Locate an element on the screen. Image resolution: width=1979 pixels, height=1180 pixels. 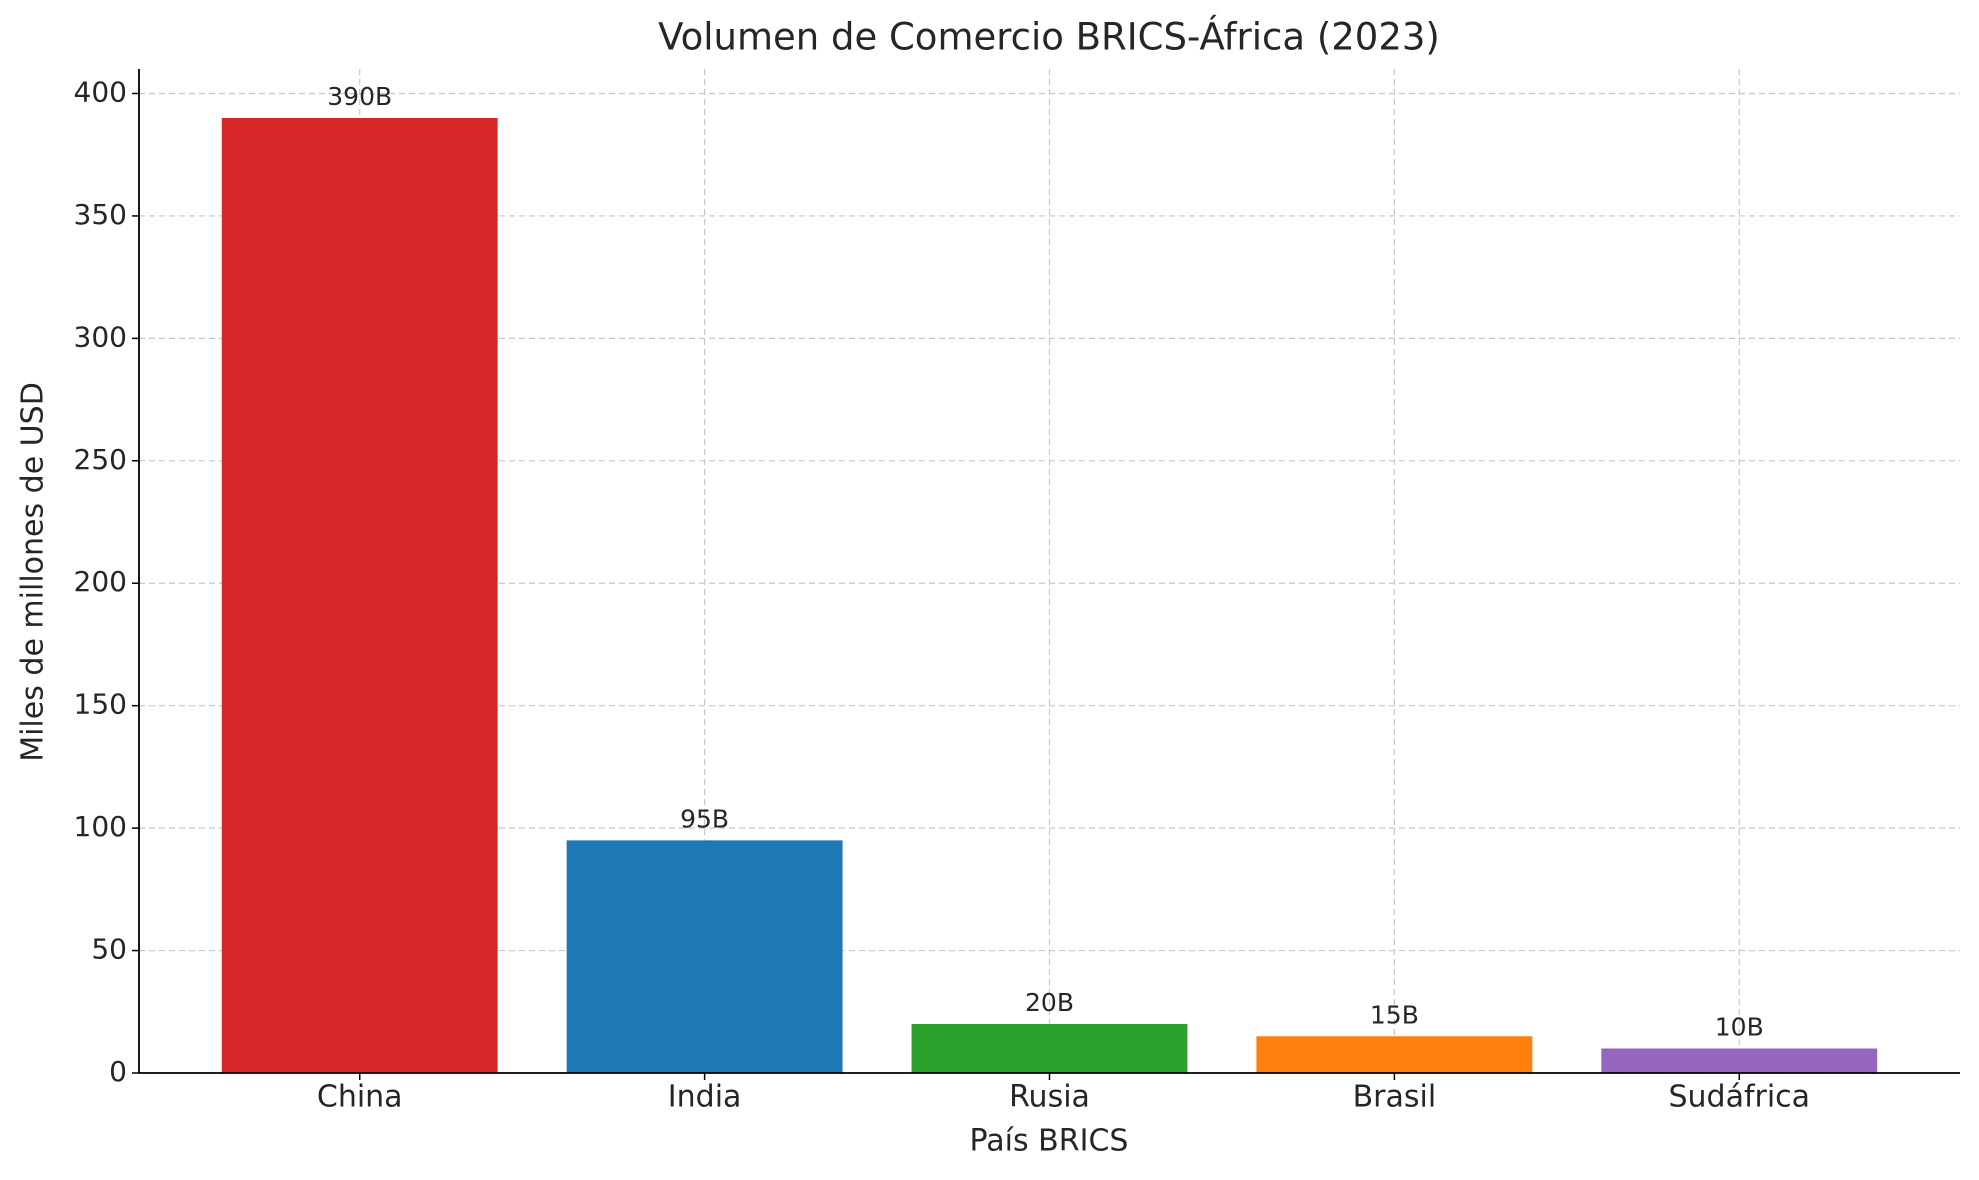
y-tick-label: 150 is located at coordinates (100, 704).